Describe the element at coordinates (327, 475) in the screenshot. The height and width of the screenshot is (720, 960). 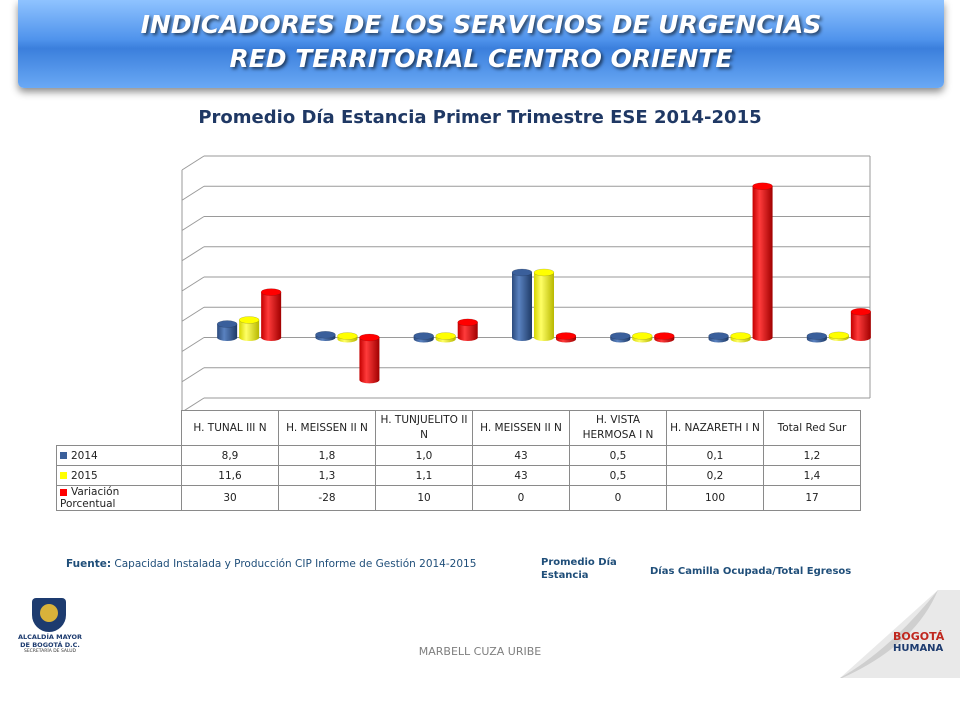
I see `table-cell: 1,3` at that location.